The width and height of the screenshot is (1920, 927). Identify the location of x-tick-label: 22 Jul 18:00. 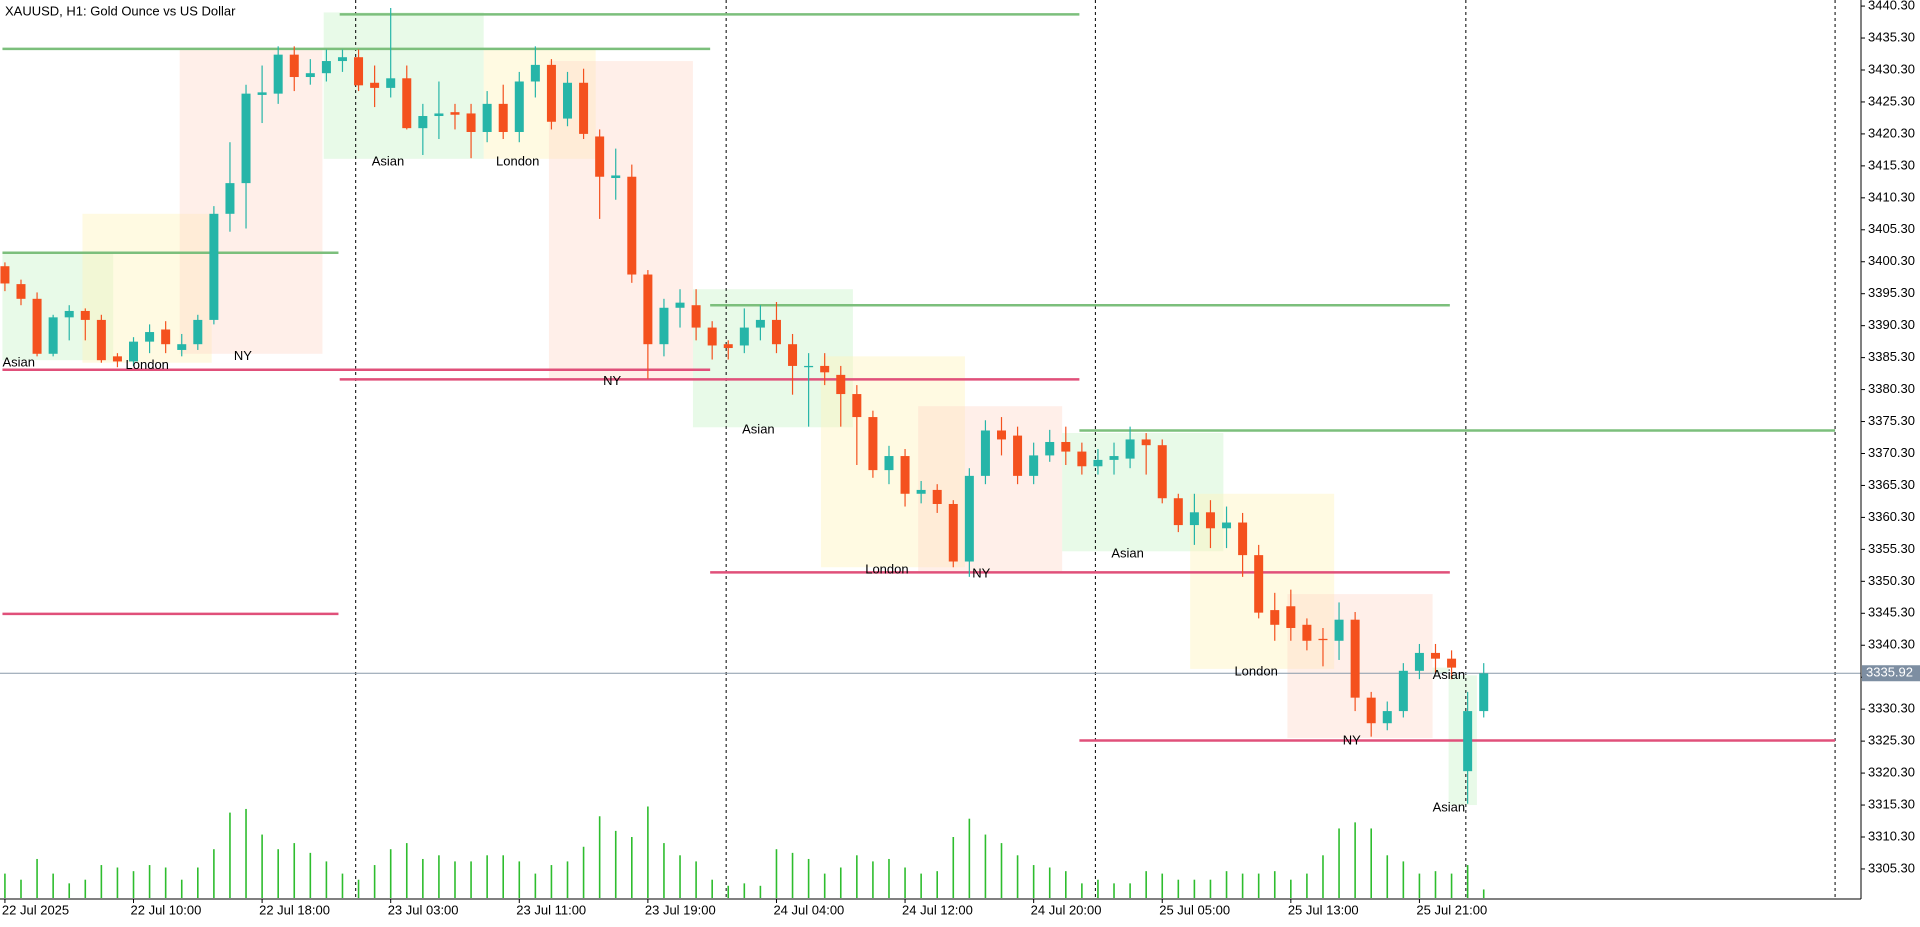
(294, 909).